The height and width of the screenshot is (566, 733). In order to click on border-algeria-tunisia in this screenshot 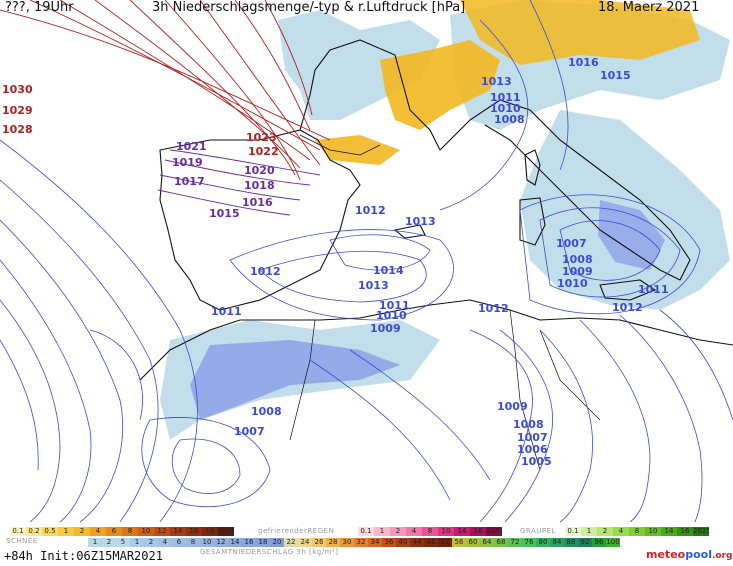, I will do `click(525, 390)`.